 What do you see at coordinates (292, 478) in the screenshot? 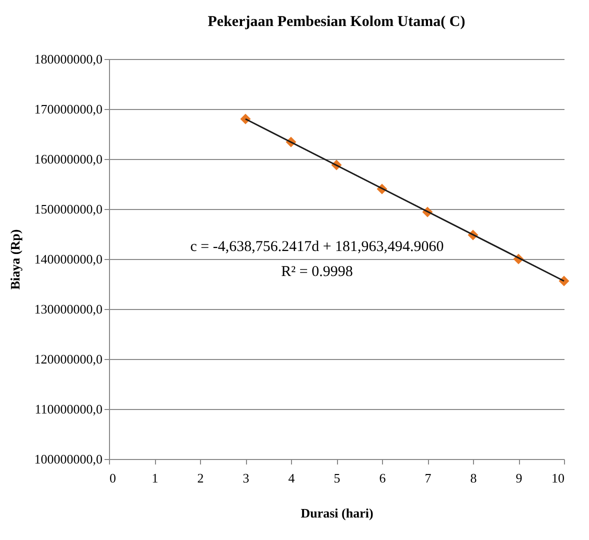
I see `x-tick-label: 4` at bounding box center [292, 478].